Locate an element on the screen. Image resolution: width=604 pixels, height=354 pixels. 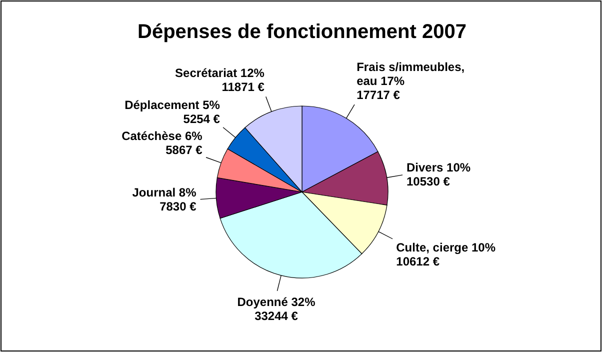
slice-label: Secrétariat 12% 11871 € is located at coordinates (220, 80).